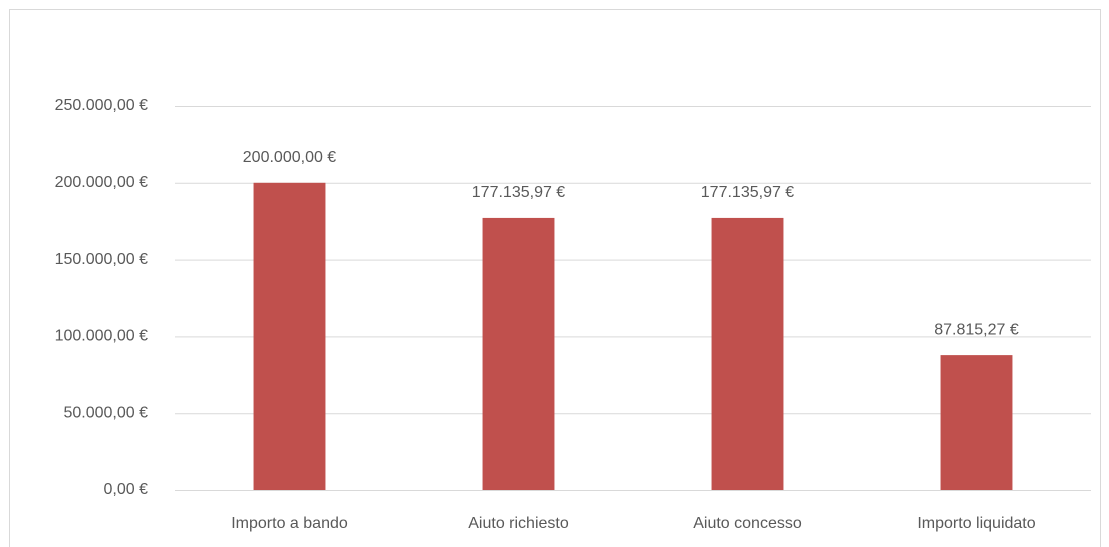  Describe the element at coordinates (289, 523) in the screenshot. I see `x-tick-label: Importo a bando` at that location.